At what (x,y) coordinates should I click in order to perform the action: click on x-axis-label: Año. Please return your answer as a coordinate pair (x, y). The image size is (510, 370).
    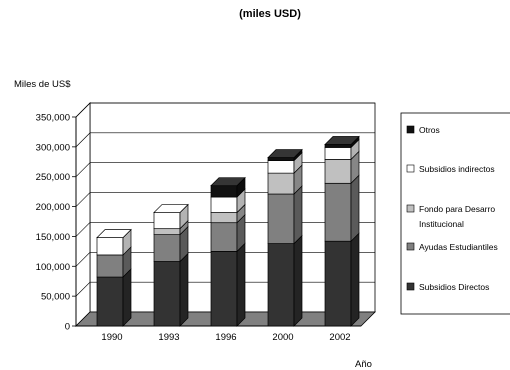
    Looking at the image, I should click on (363, 364).